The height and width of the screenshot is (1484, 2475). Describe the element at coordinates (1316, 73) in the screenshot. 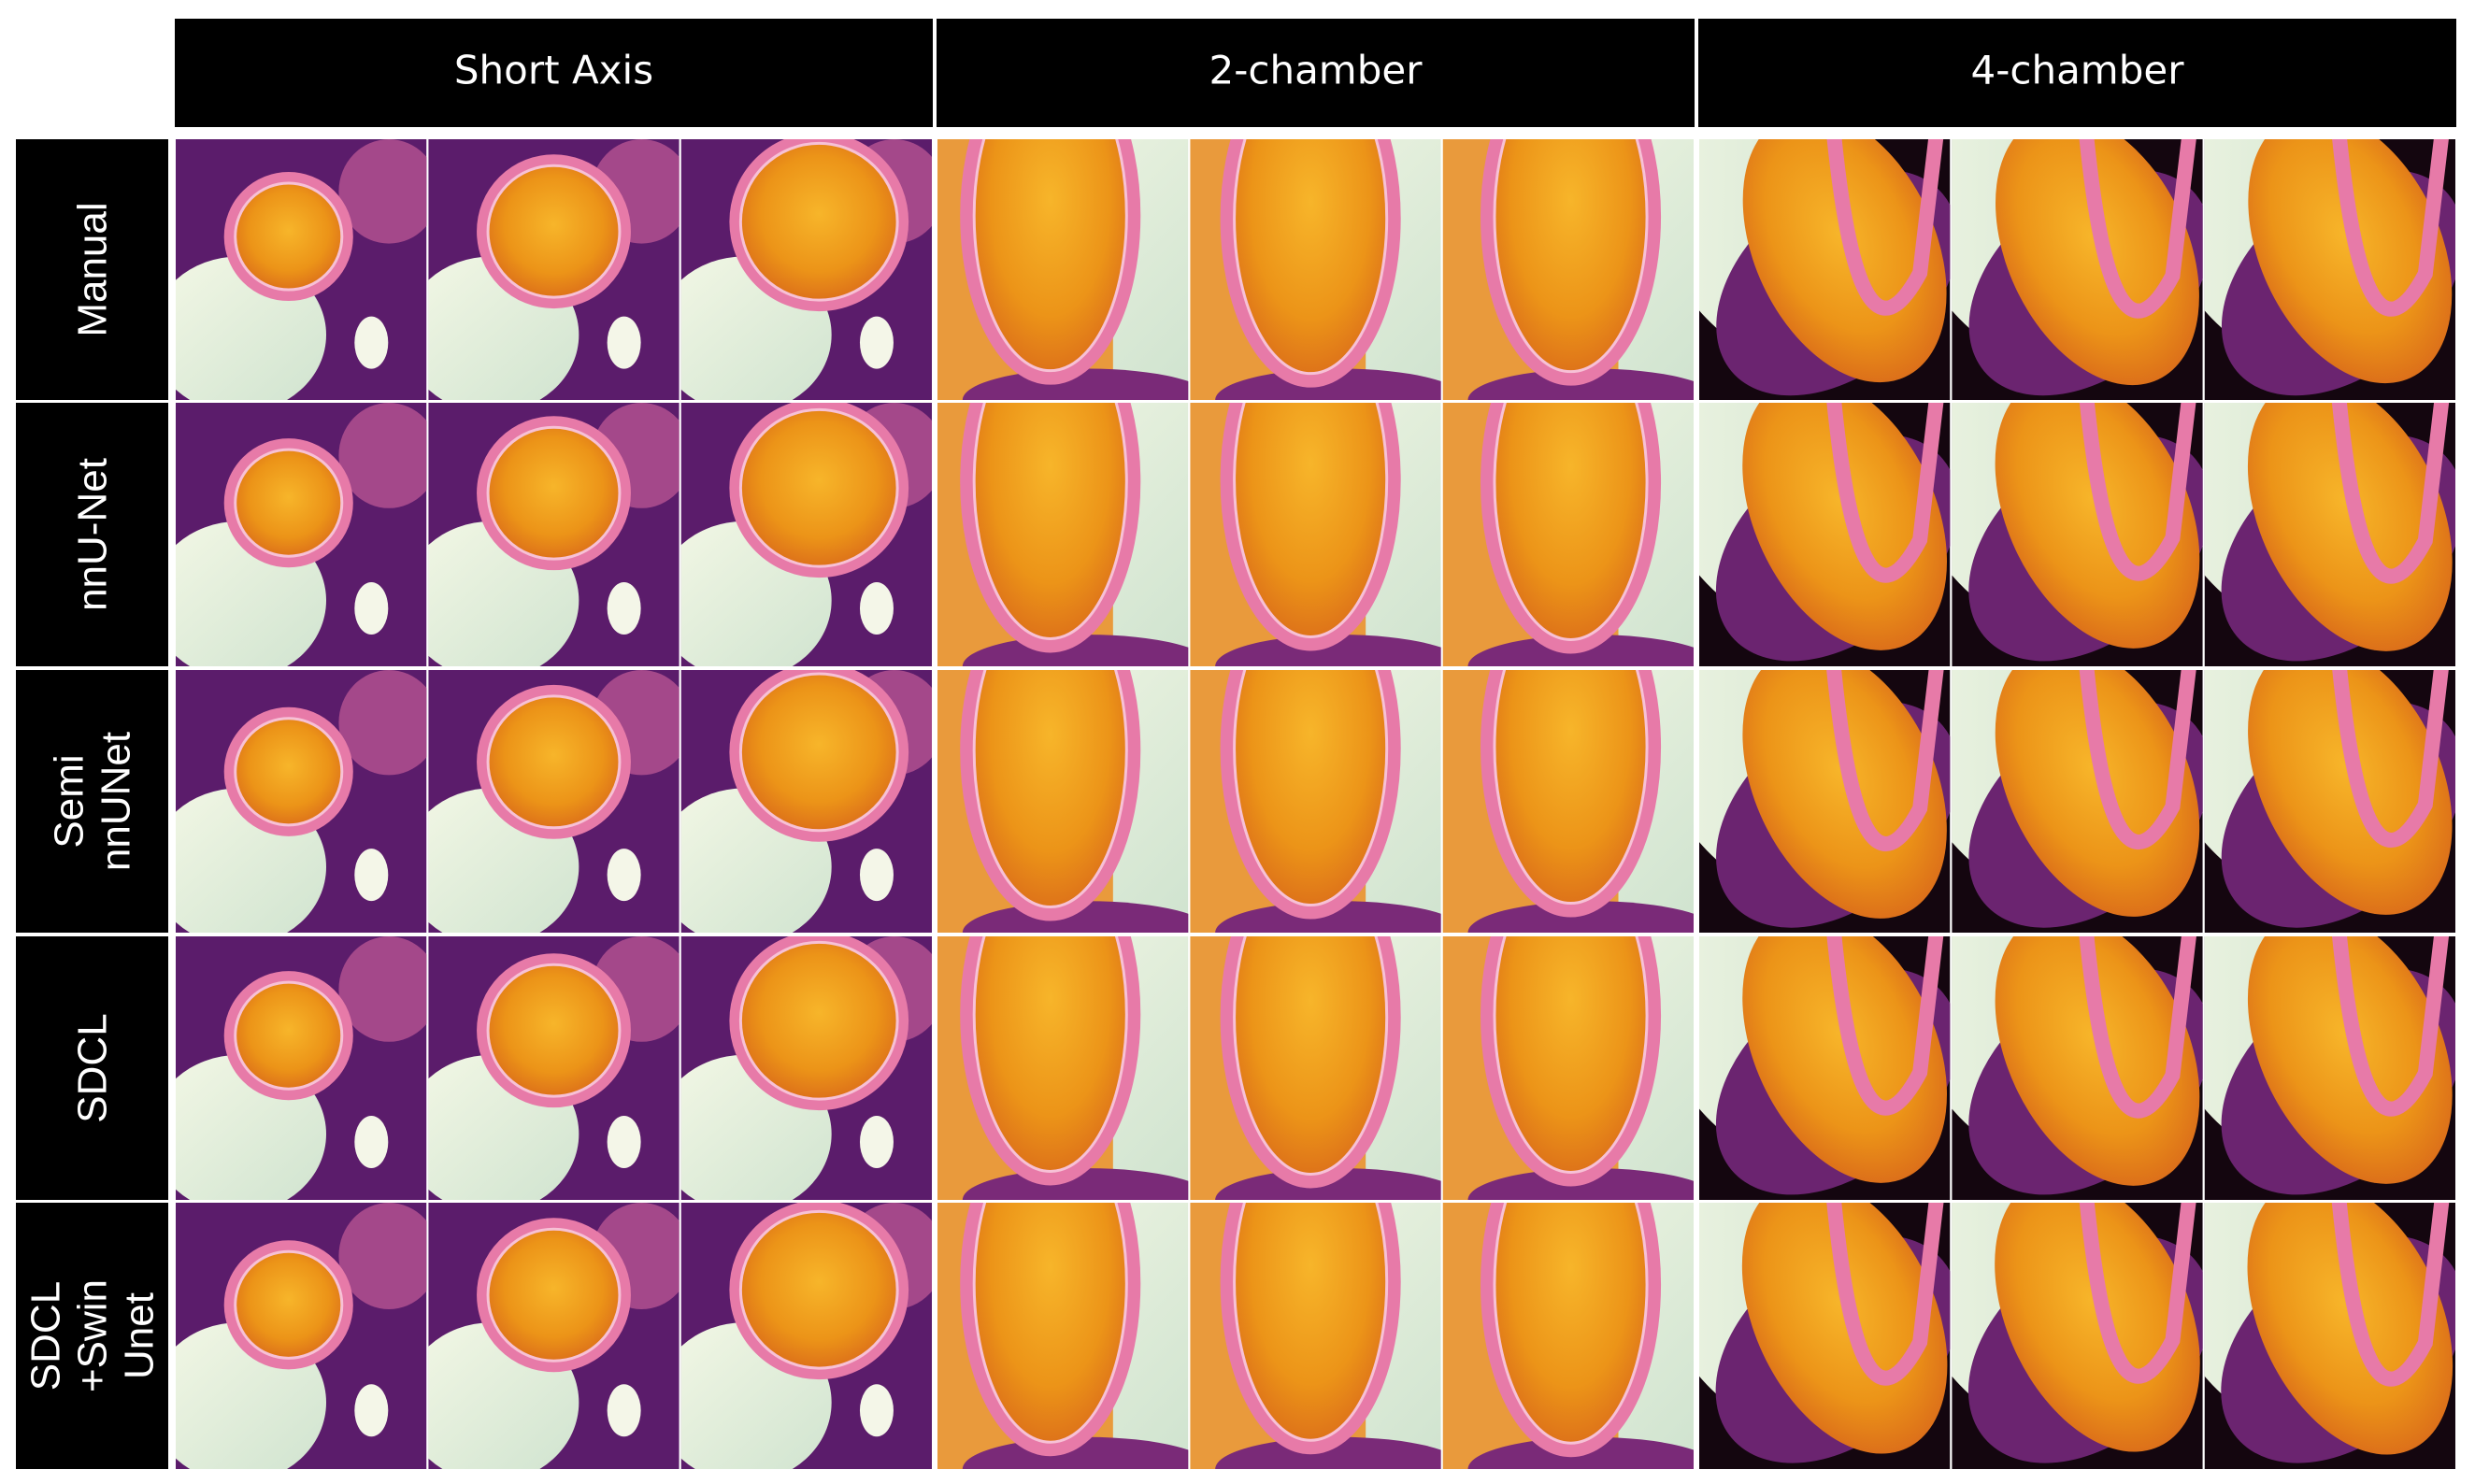

I see `header-cell` at that location.